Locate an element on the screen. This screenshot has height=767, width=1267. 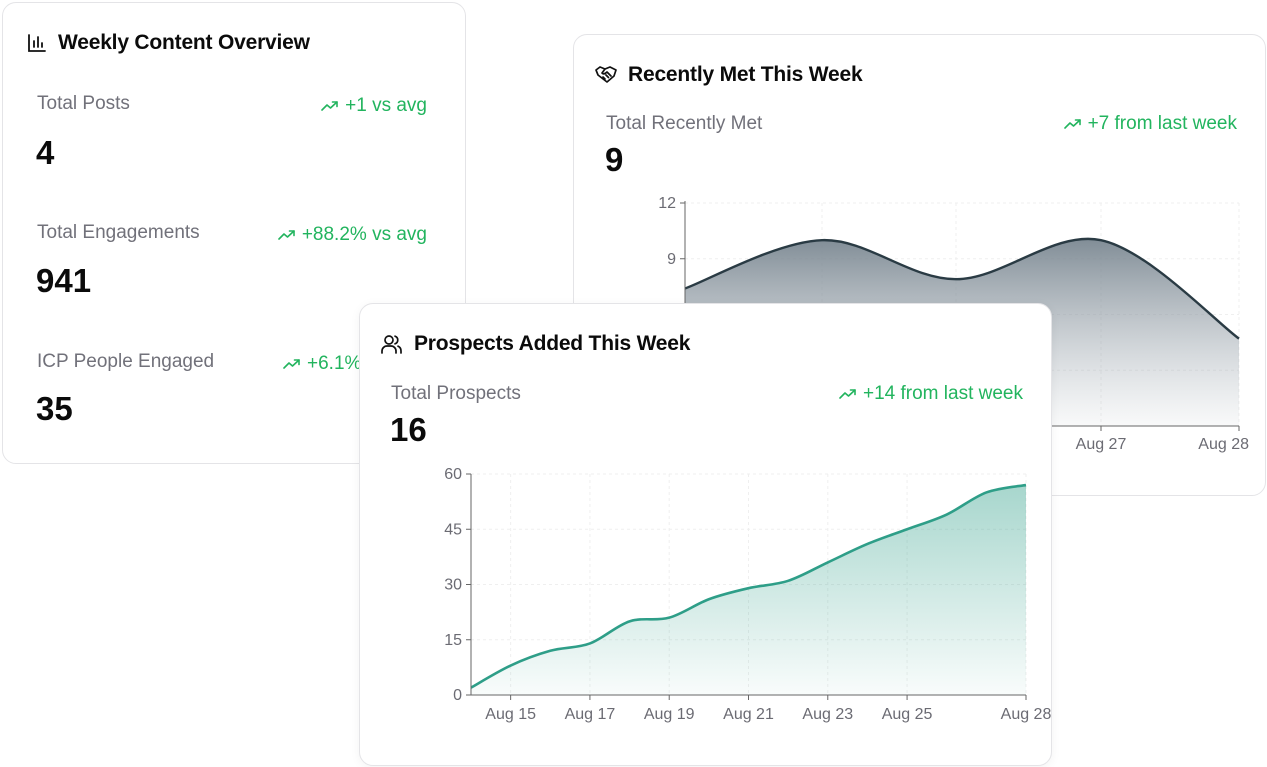
trend-text: +88.2% vs avg is located at coordinates (364, 234).